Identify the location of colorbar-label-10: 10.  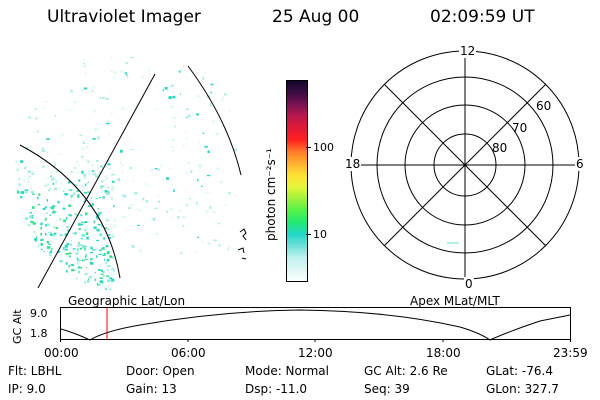
(320, 234).